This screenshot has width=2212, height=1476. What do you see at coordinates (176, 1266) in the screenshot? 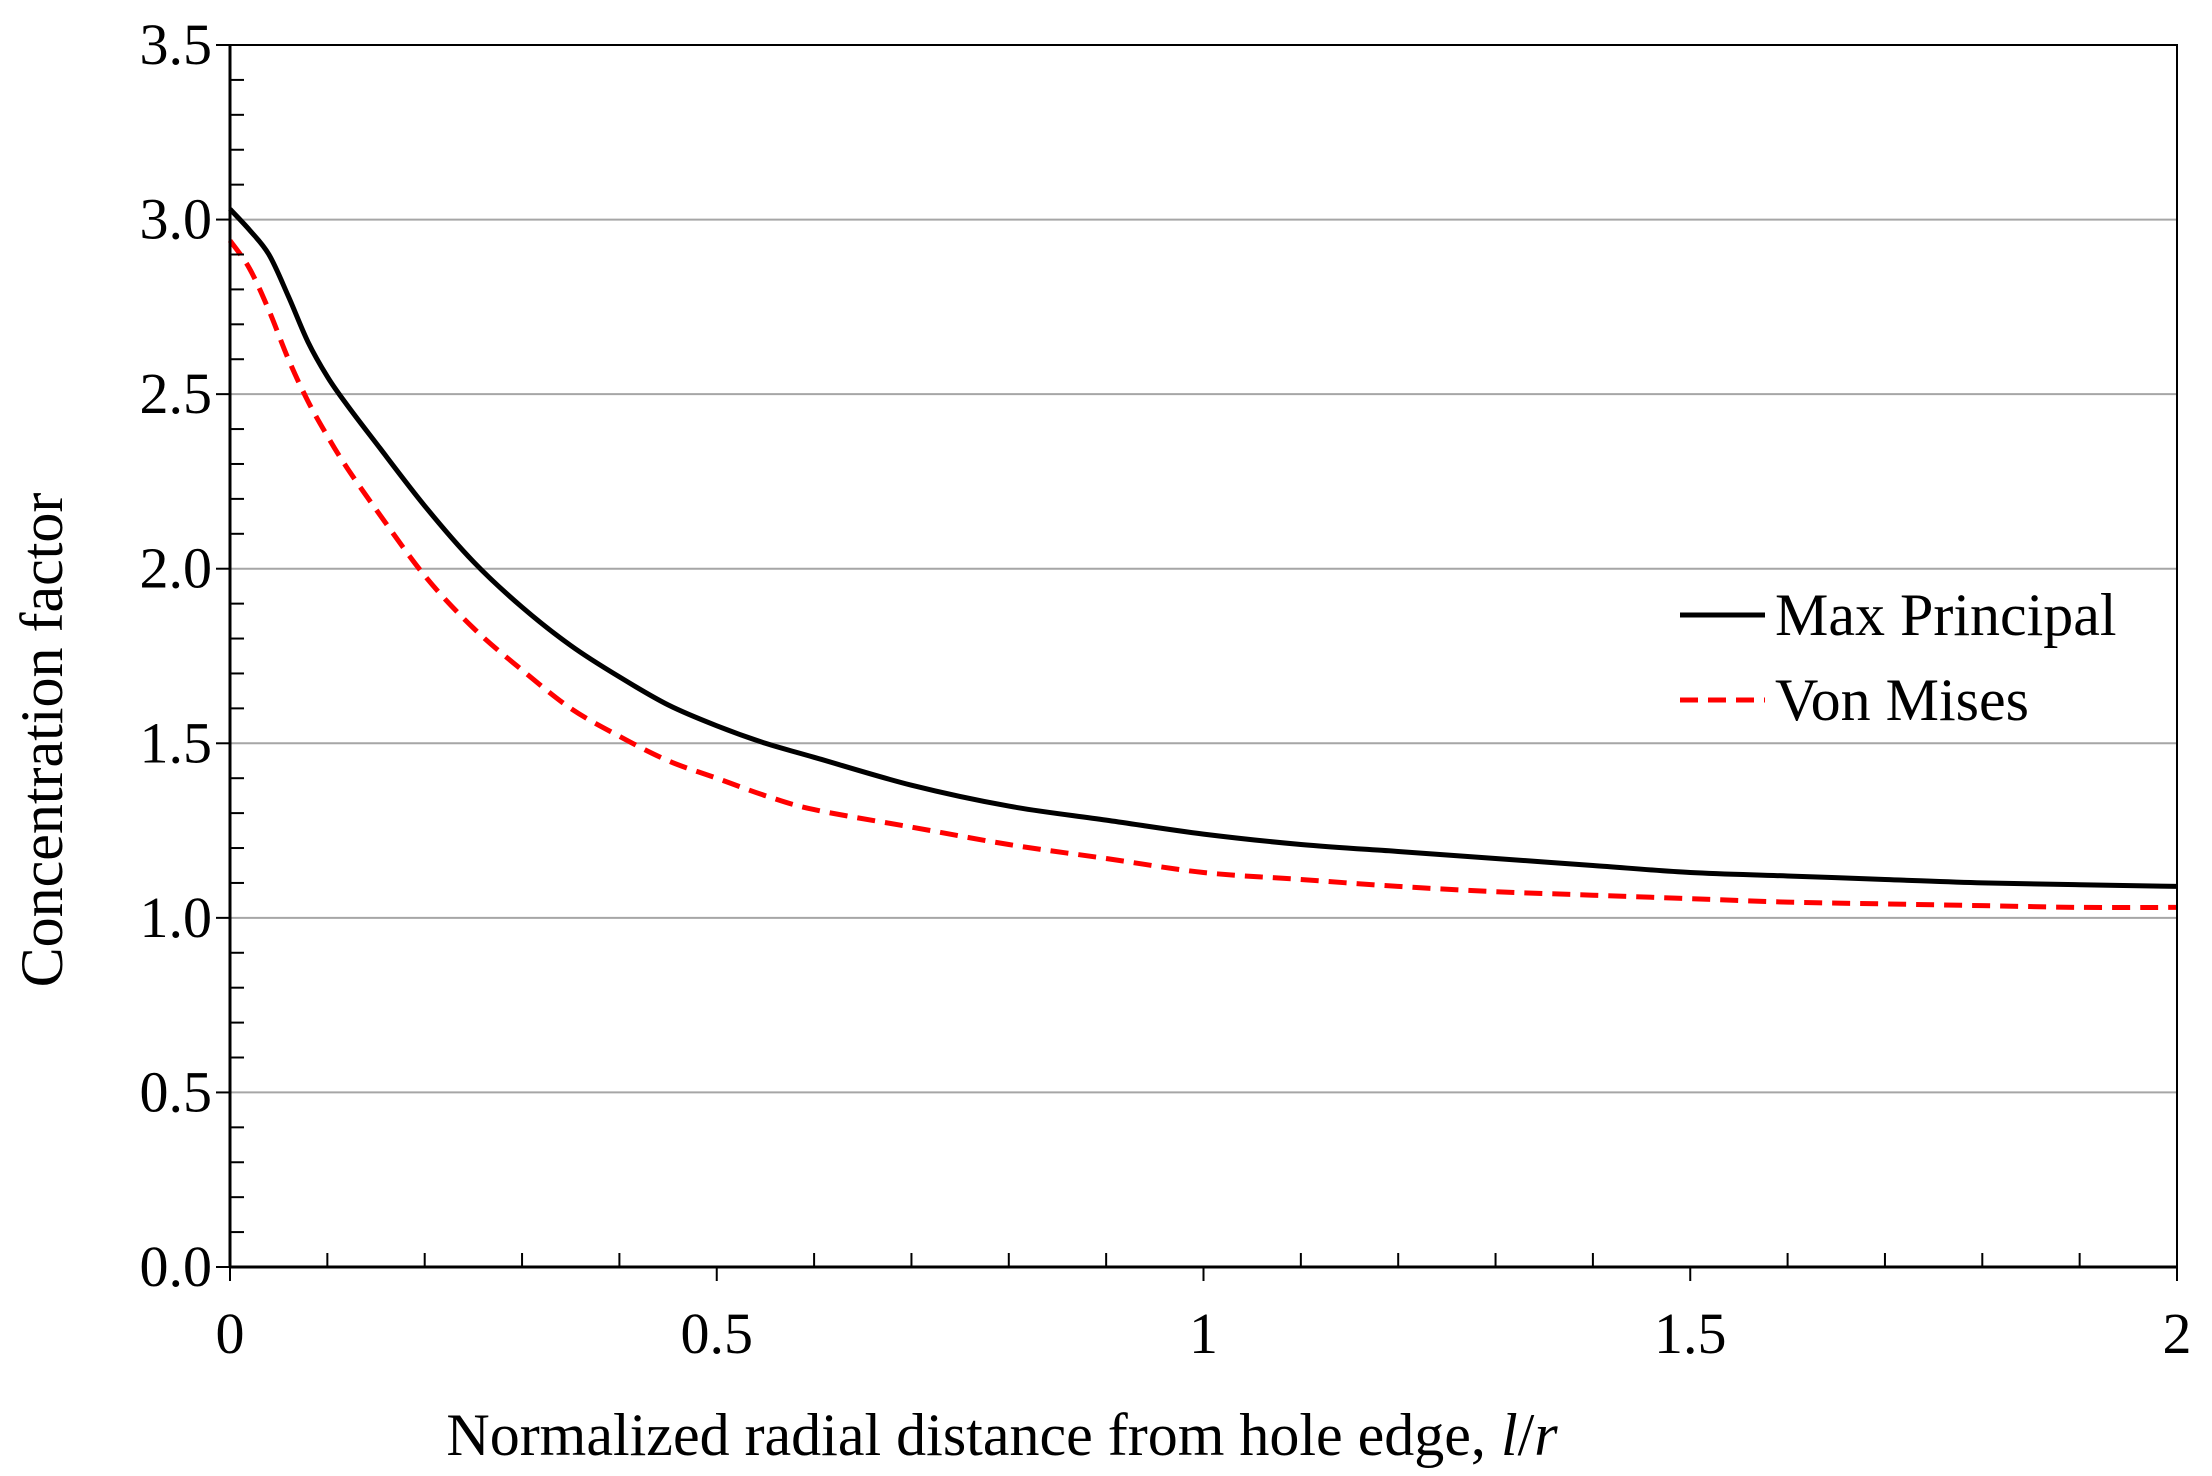
I see `y-tick-label: 0.0` at bounding box center [176, 1266].